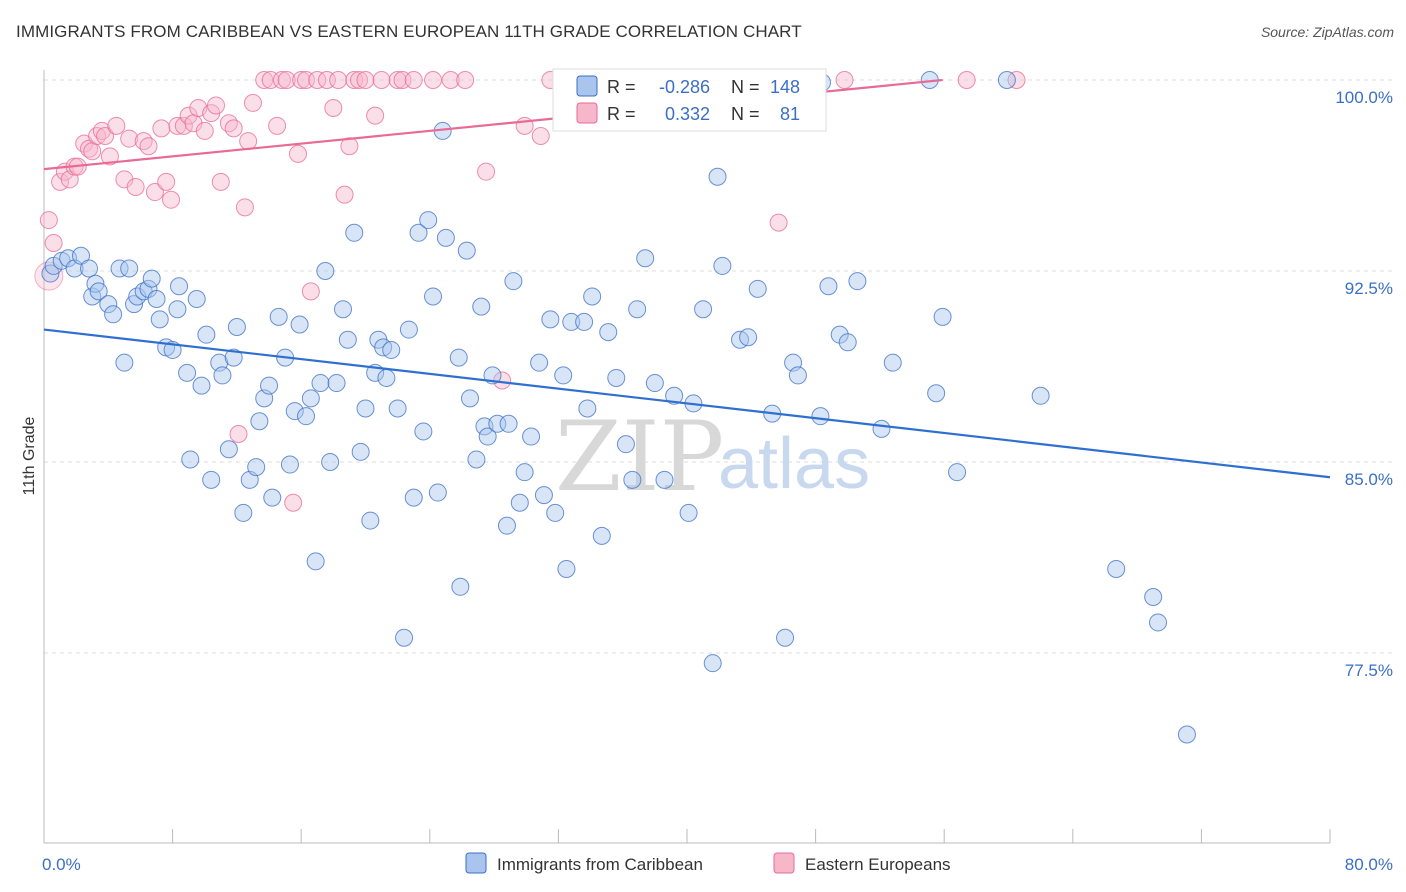 The image size is (1406, 892). What do you see at coordinates (1327, 32) in the screenshot?
I see `source-credit: Source: ZipAtlas.com` at bounding box center [1327, 32].